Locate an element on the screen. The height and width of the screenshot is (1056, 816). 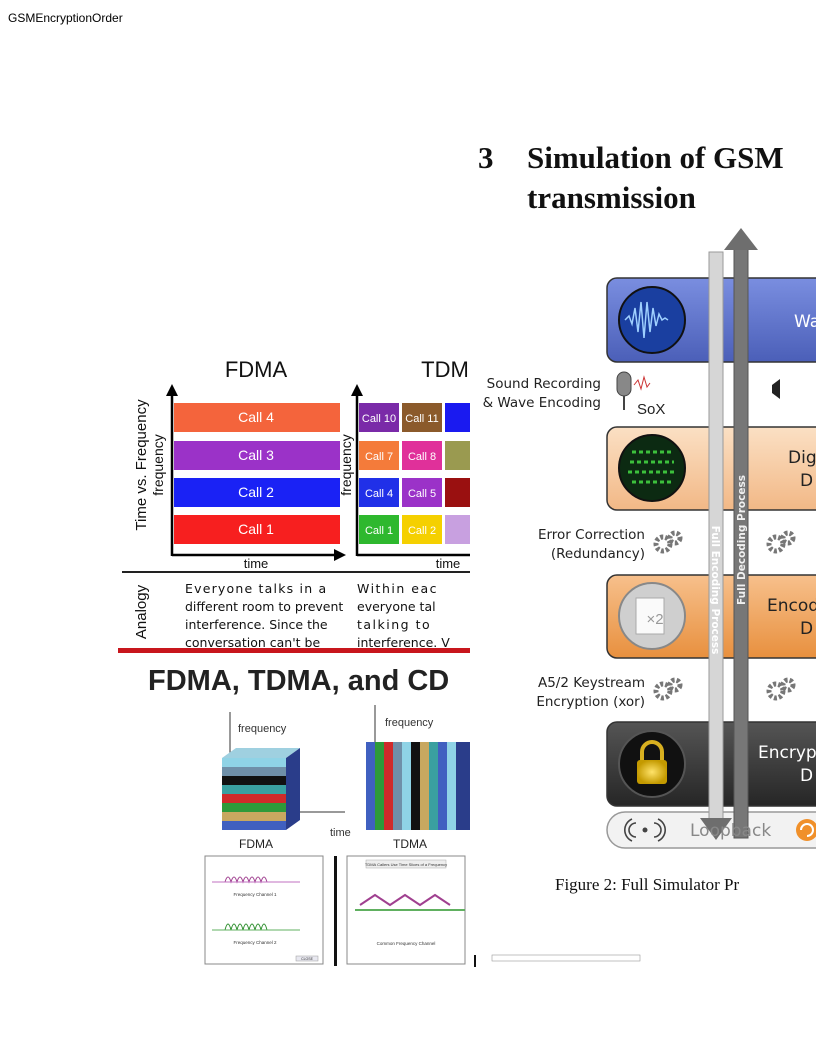
header-title: GSMEncryptionOrder is located at coordinates (65, 18).